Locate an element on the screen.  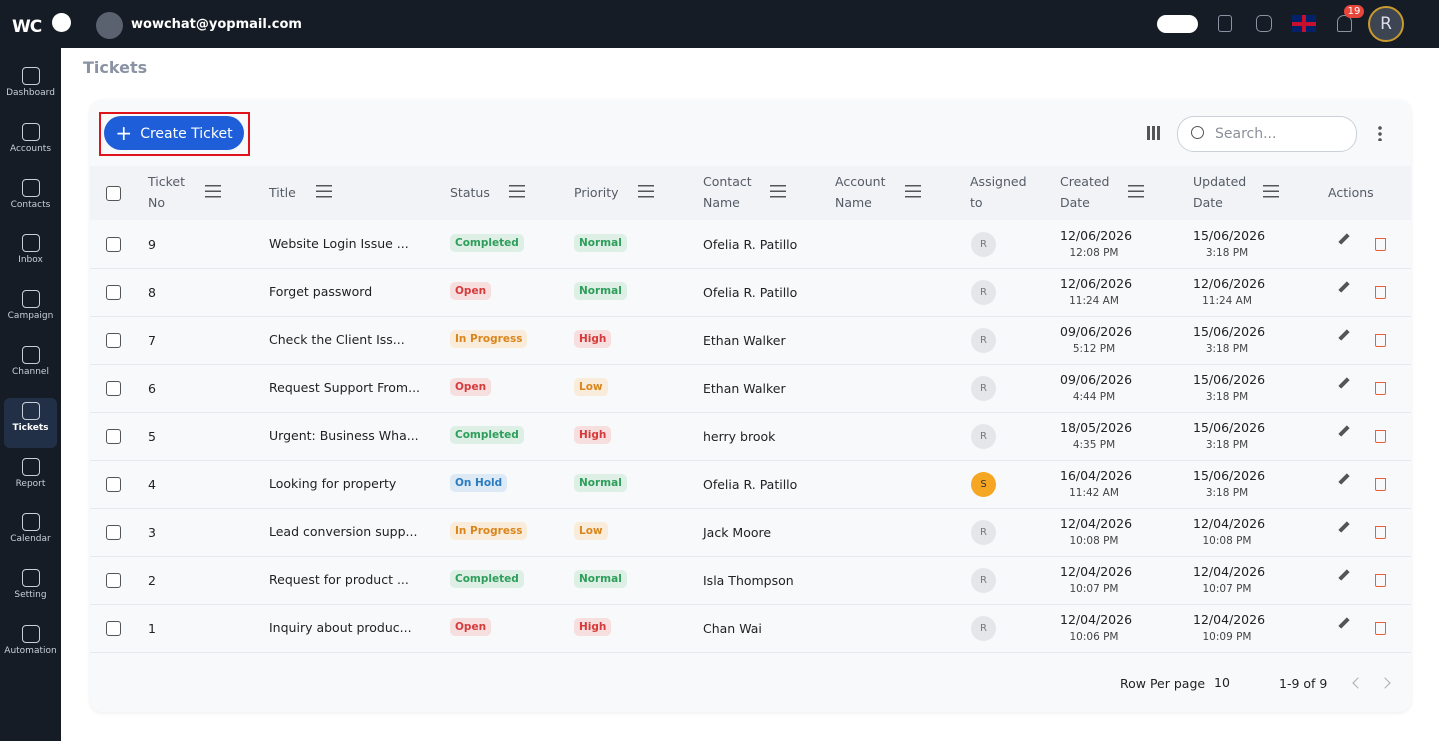
sidebar-item: Inbox is located at coordinates (30, 255).